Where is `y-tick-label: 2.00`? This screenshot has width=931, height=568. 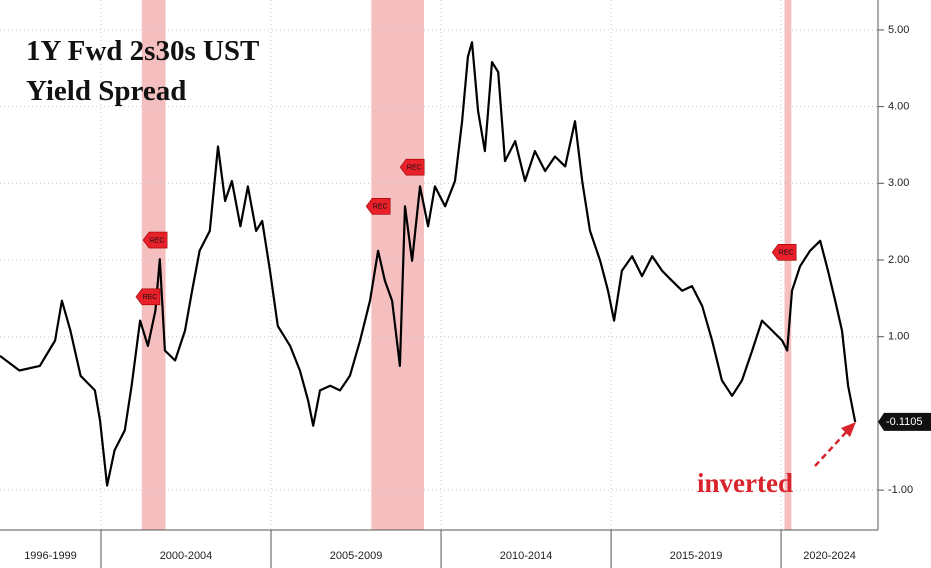 y-tick-label: 2.00 is located at coordinates (898, 260).